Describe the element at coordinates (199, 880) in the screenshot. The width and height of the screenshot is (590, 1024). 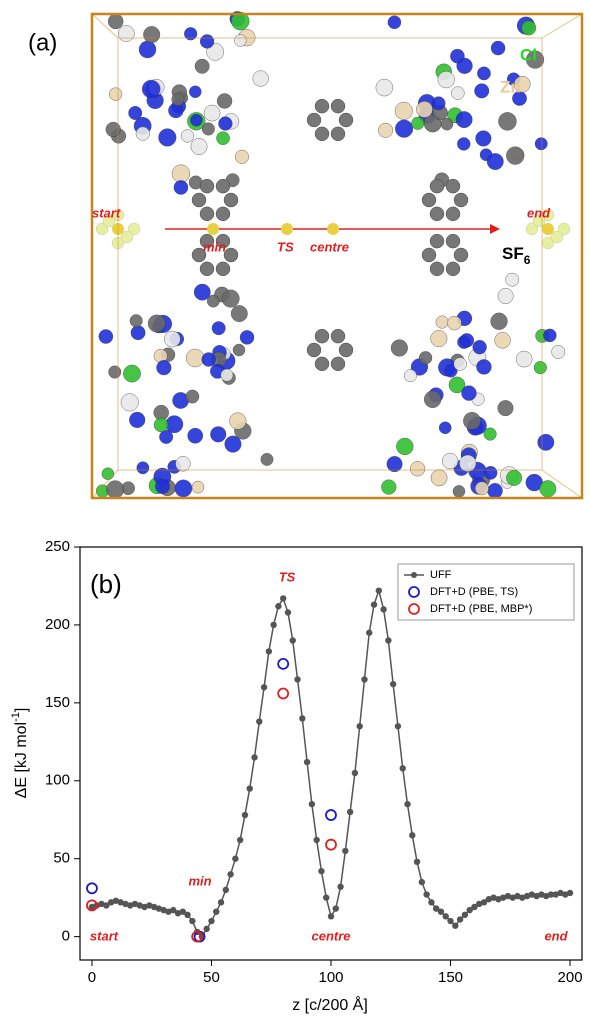
I see `annotation: min` at that location.